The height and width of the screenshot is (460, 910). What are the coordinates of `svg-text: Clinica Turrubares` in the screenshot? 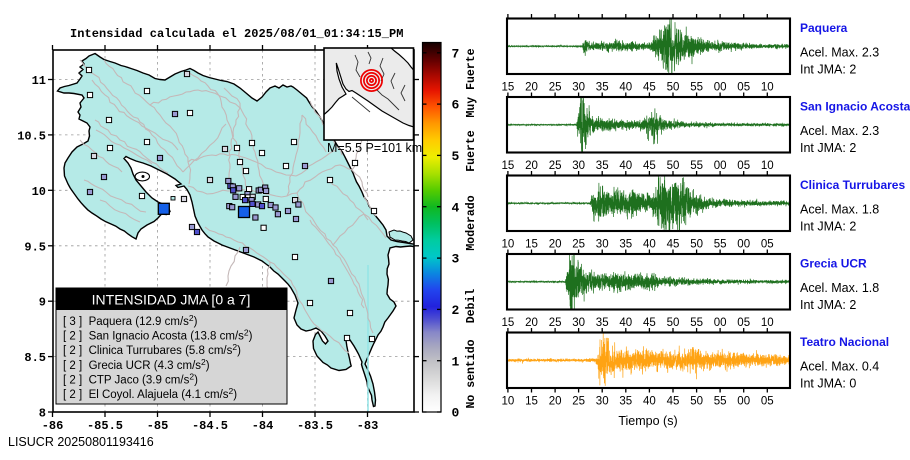 It's located at (852, 185).